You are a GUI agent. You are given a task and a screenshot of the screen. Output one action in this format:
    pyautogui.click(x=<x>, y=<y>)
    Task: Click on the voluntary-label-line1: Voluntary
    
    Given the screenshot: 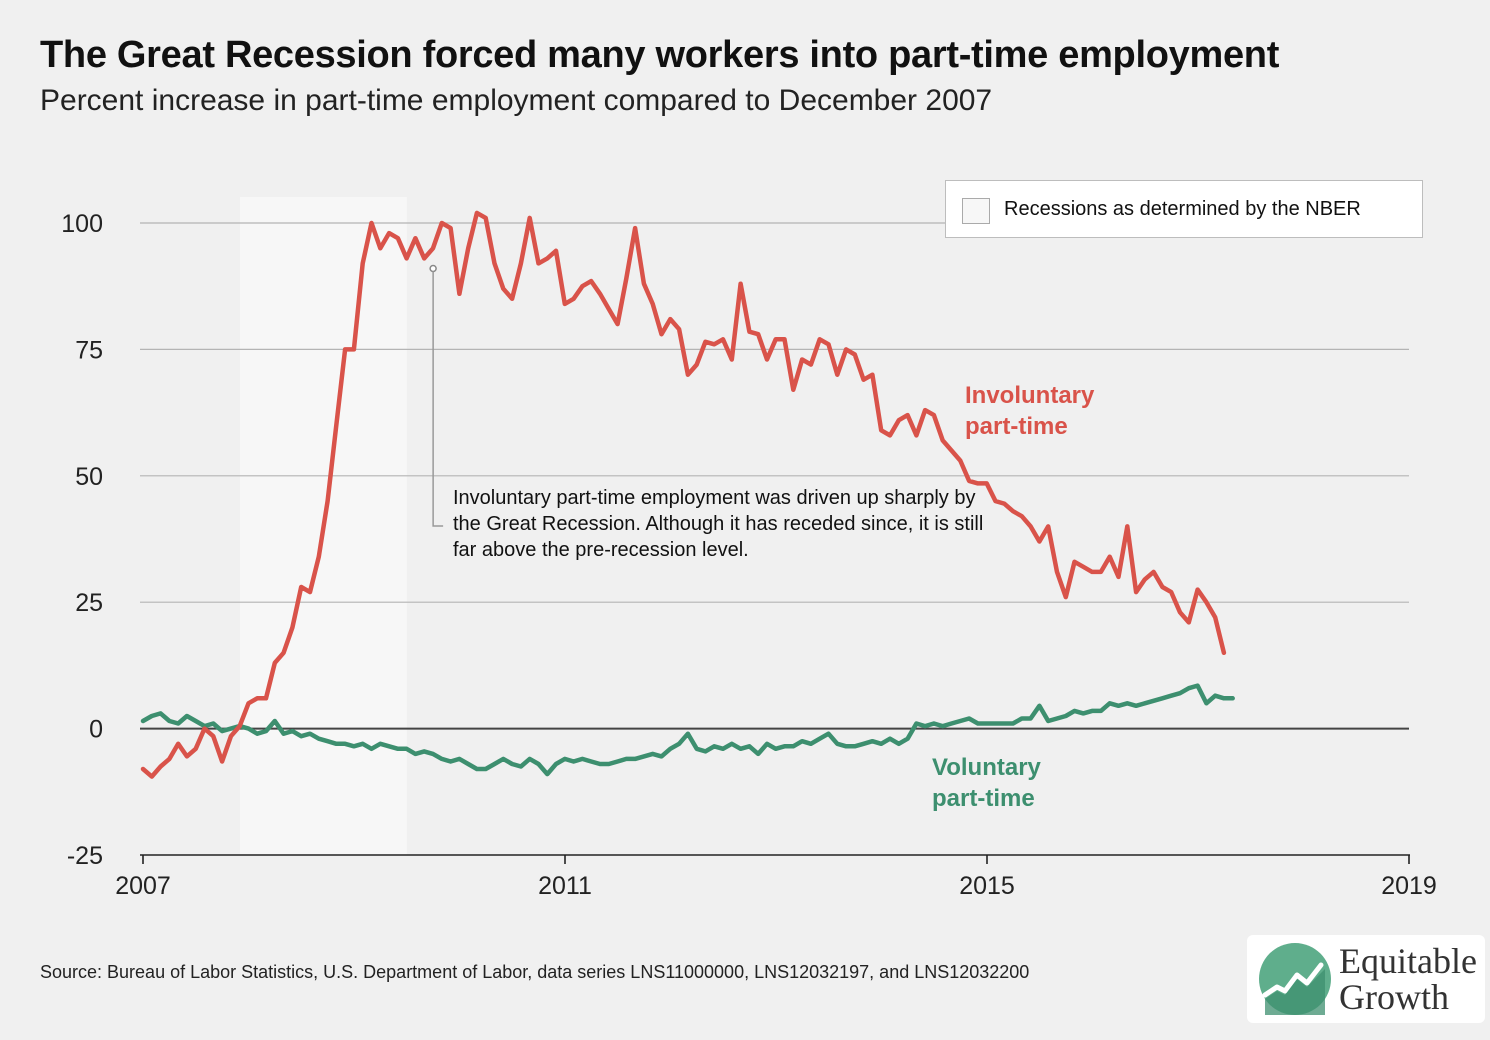 What is the action you would take?
    pyautogui.click(x=986, y=767)
    